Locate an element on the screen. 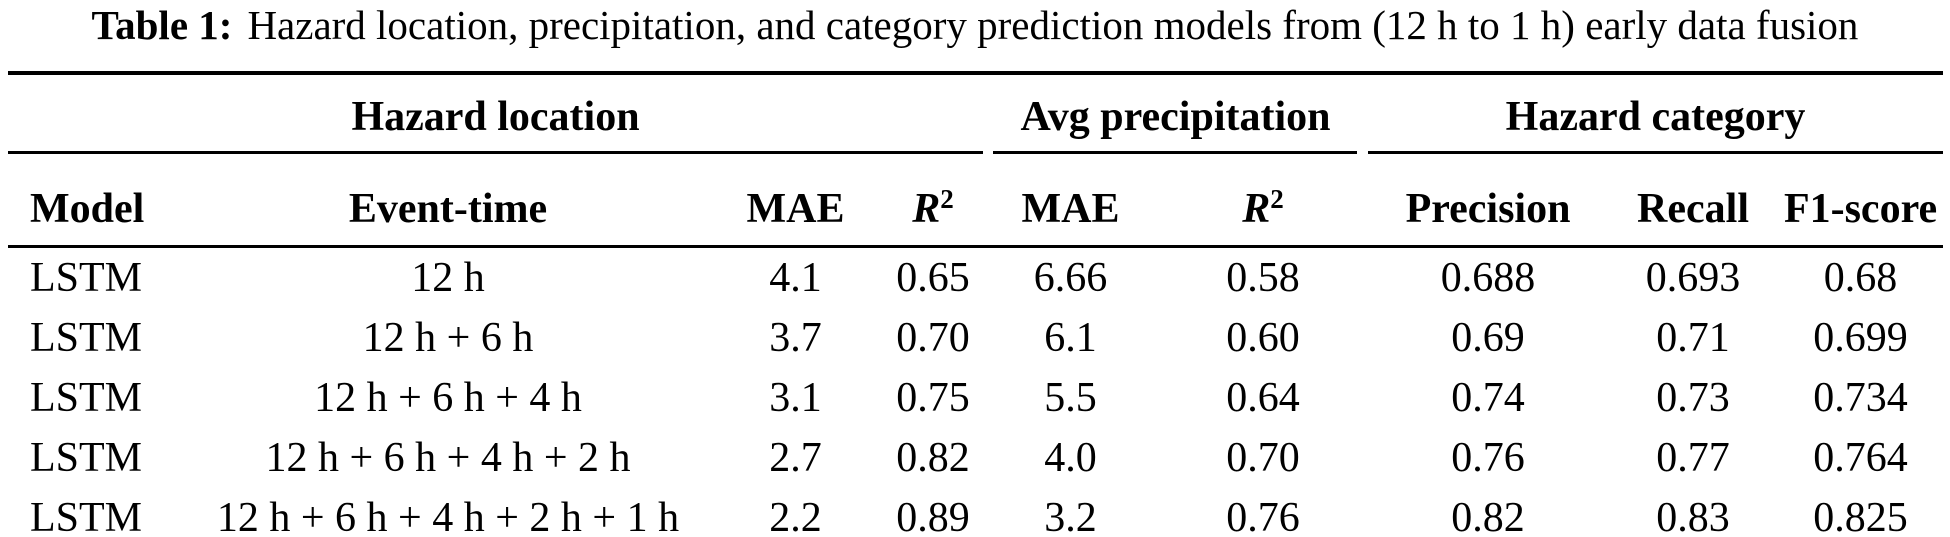  caption-label: Table 1: is located at coordinates (162, 25).